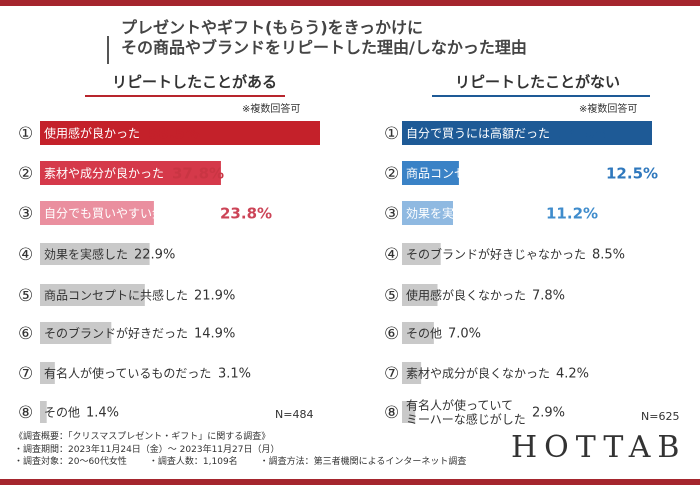  I want to click on right-bar-8-label-line-2: ミーハーな感じがした, so click(466, 419).